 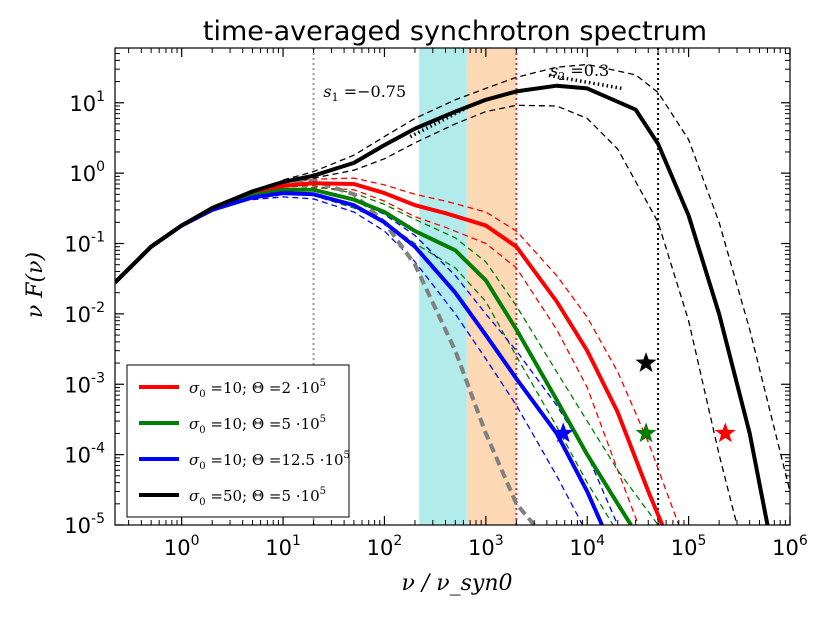 I want to click on legend-label-2: σ0 =10; Θ =5 ·105, so click(x=257, y=425).